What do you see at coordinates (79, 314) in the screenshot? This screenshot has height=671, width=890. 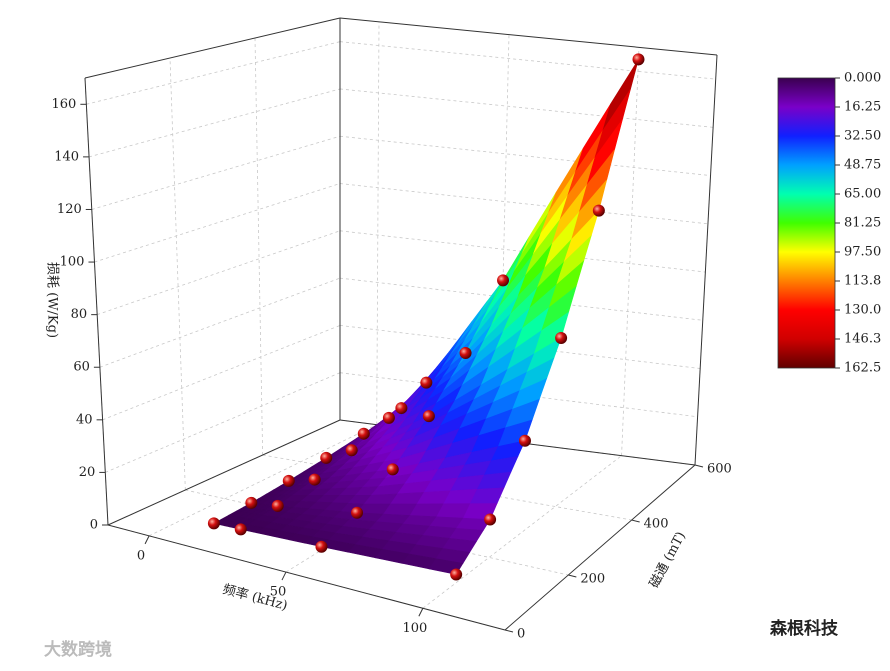 I see `z-tick-label: 80` at bounding box center [79, 314].